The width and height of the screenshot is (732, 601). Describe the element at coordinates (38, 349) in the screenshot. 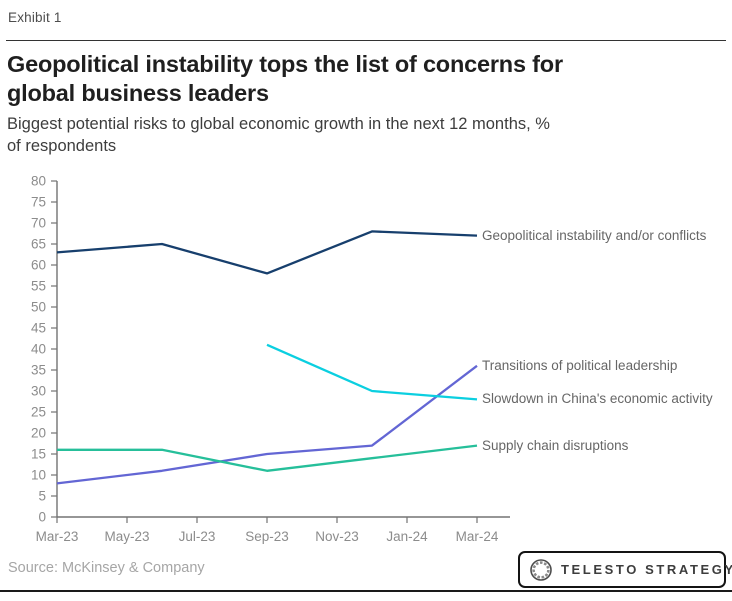

I see `svg-text: 40` at that location.